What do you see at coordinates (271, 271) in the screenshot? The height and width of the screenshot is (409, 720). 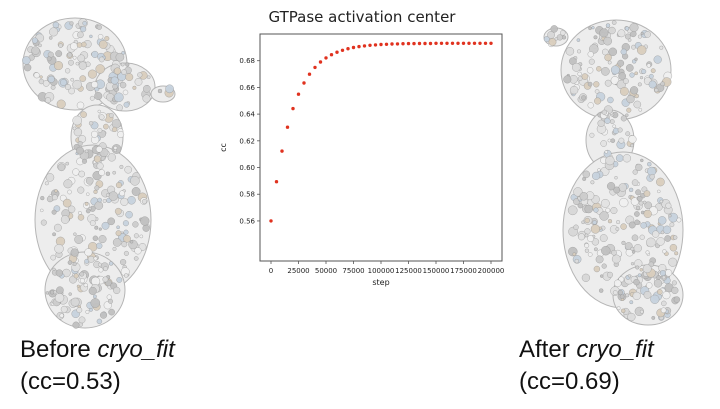 I see `svg-text: 0` at bounding box center [271, 271].